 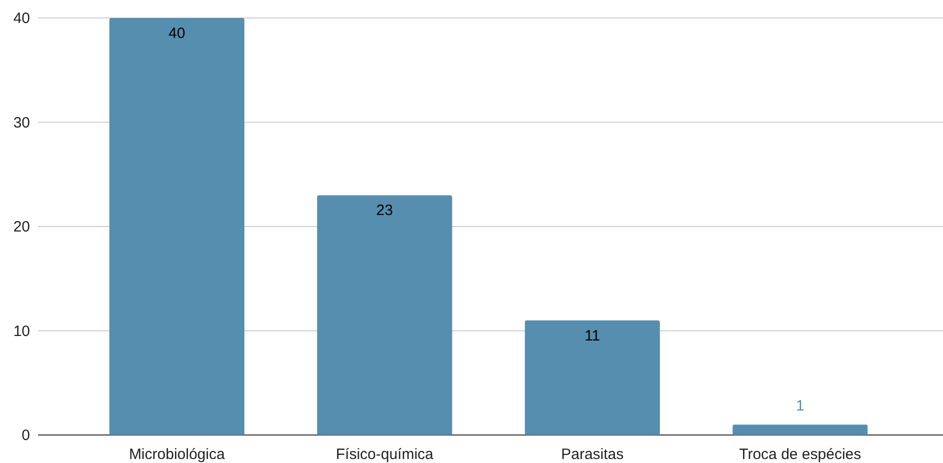 I want to click on data-label: 23, so click(x=384, y=211).